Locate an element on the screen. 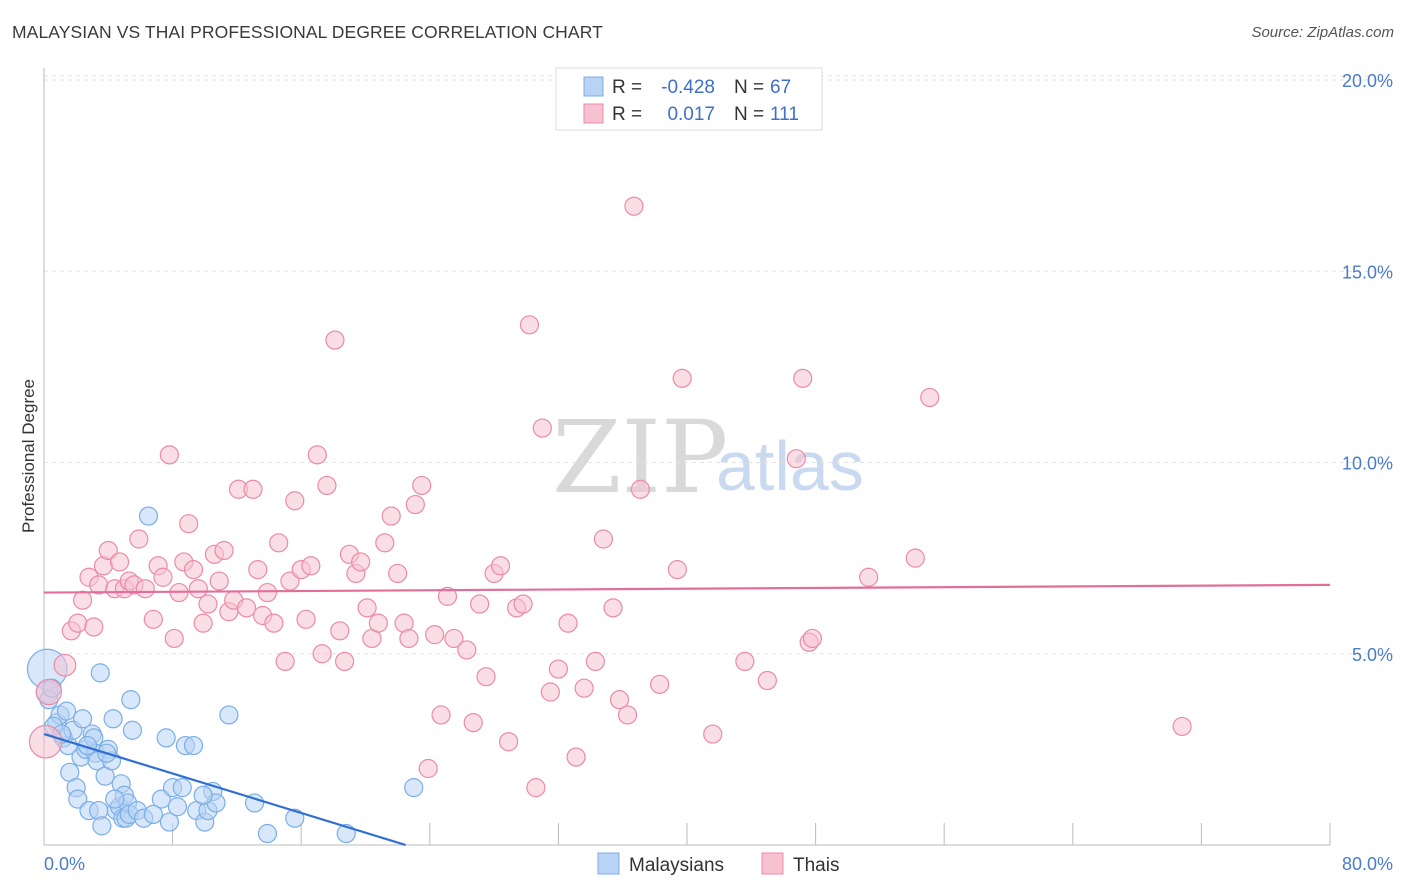  series-legend: Malaysians Thais is located at coordinates (718, 864).